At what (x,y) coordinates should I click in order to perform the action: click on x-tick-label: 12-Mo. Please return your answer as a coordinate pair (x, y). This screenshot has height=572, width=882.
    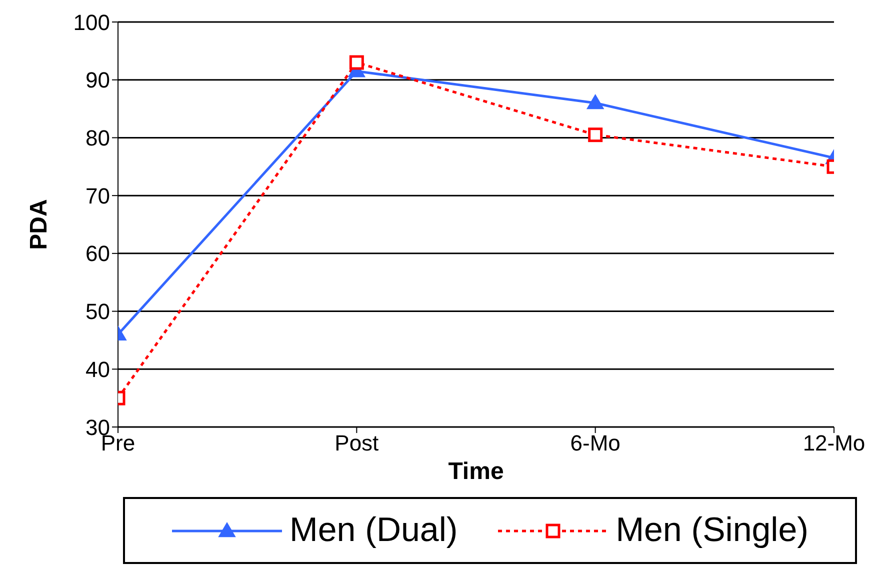
    Looking at the image, I should click on (834, 443).